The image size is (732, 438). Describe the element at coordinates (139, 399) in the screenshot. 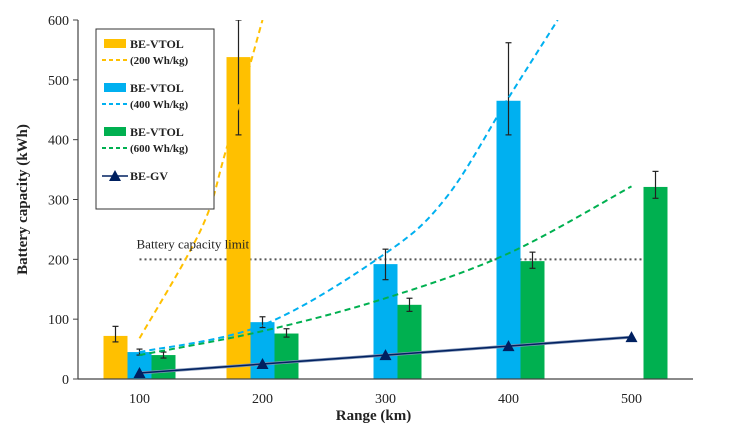

I see `x-tick-label-100: 100` at that location.